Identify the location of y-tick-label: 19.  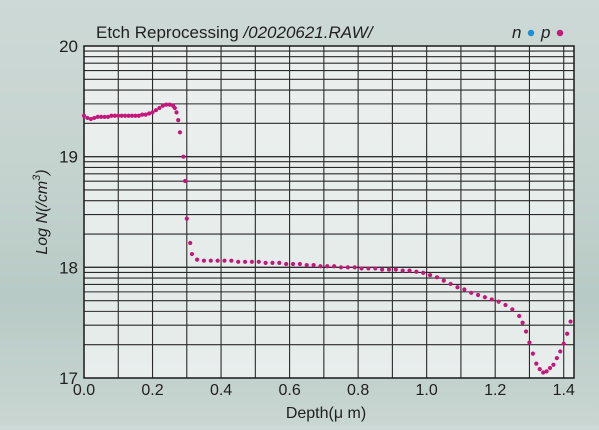
(68, 157).